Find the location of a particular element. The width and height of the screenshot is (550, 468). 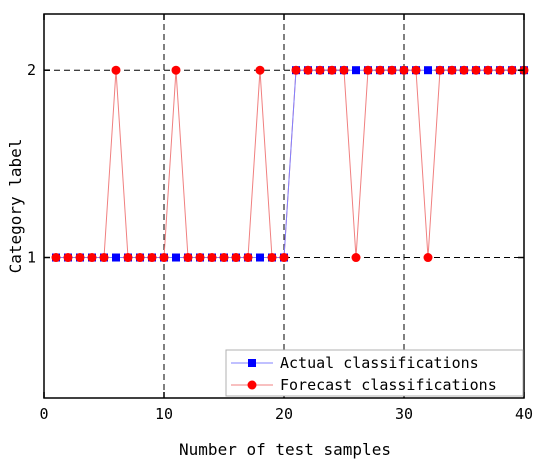

legend-actual-marker is located at coordinates (252, 363).